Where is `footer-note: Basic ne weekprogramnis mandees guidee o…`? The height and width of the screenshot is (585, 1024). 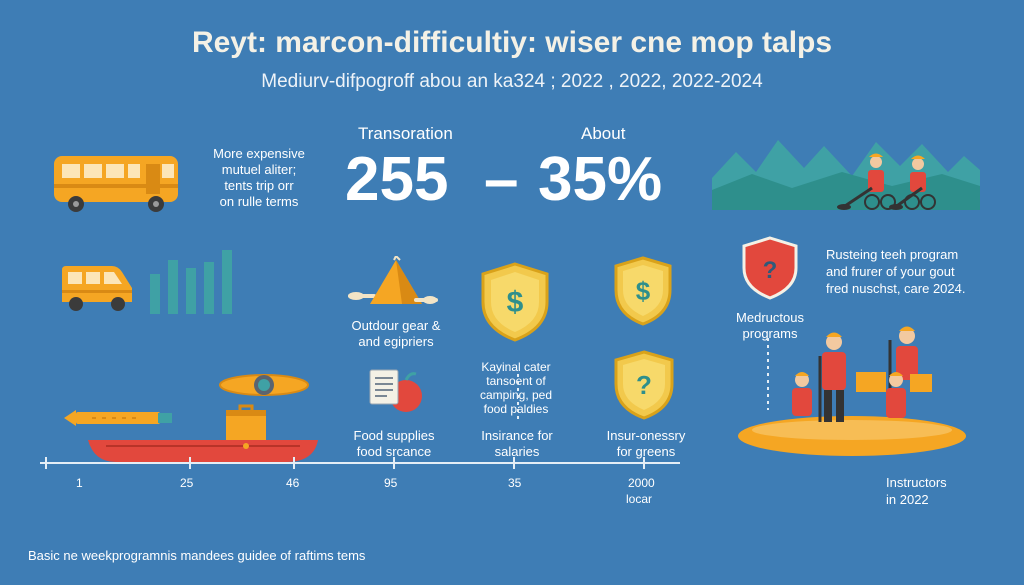 footer-note: Basic ne weekprogramnis mandees guidee o… is located at coordinates (197, 555).